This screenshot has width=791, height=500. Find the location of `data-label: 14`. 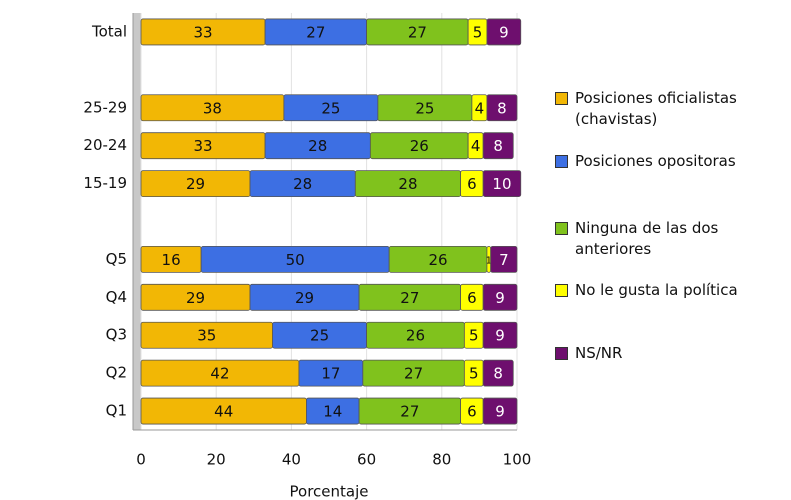

data-label: 14 is located at coordinates (332, 412).